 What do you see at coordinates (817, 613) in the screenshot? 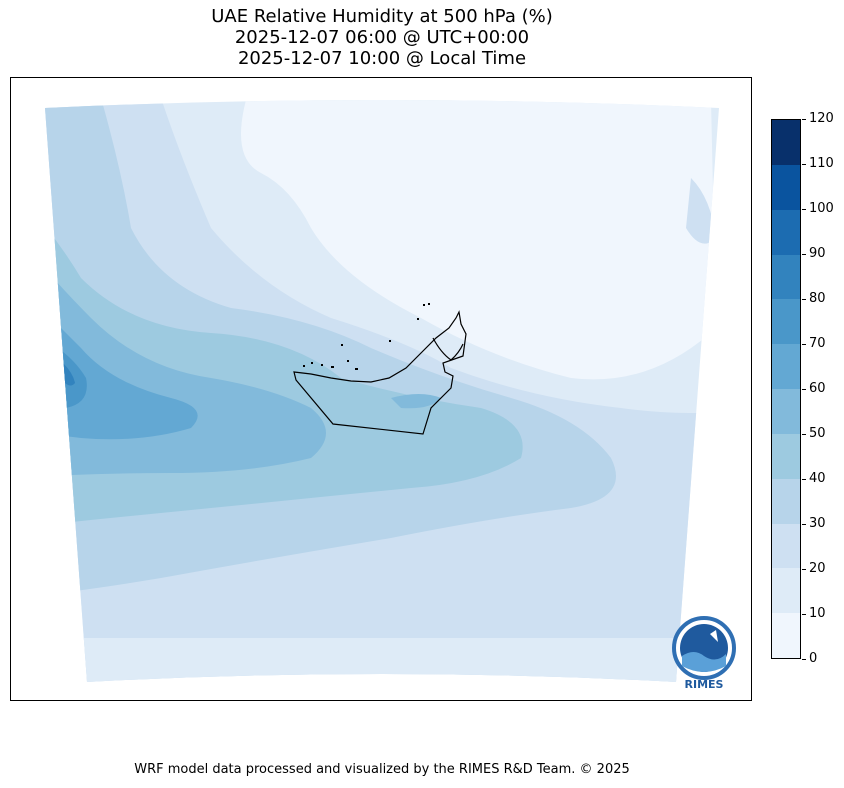
I see `colorbar-tick-label: 10` at bounding box center [817, 613].